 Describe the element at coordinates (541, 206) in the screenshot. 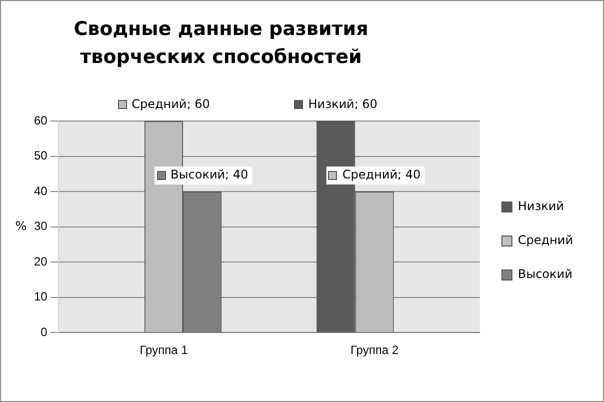

I see `legend-label: Низкий` at that location.